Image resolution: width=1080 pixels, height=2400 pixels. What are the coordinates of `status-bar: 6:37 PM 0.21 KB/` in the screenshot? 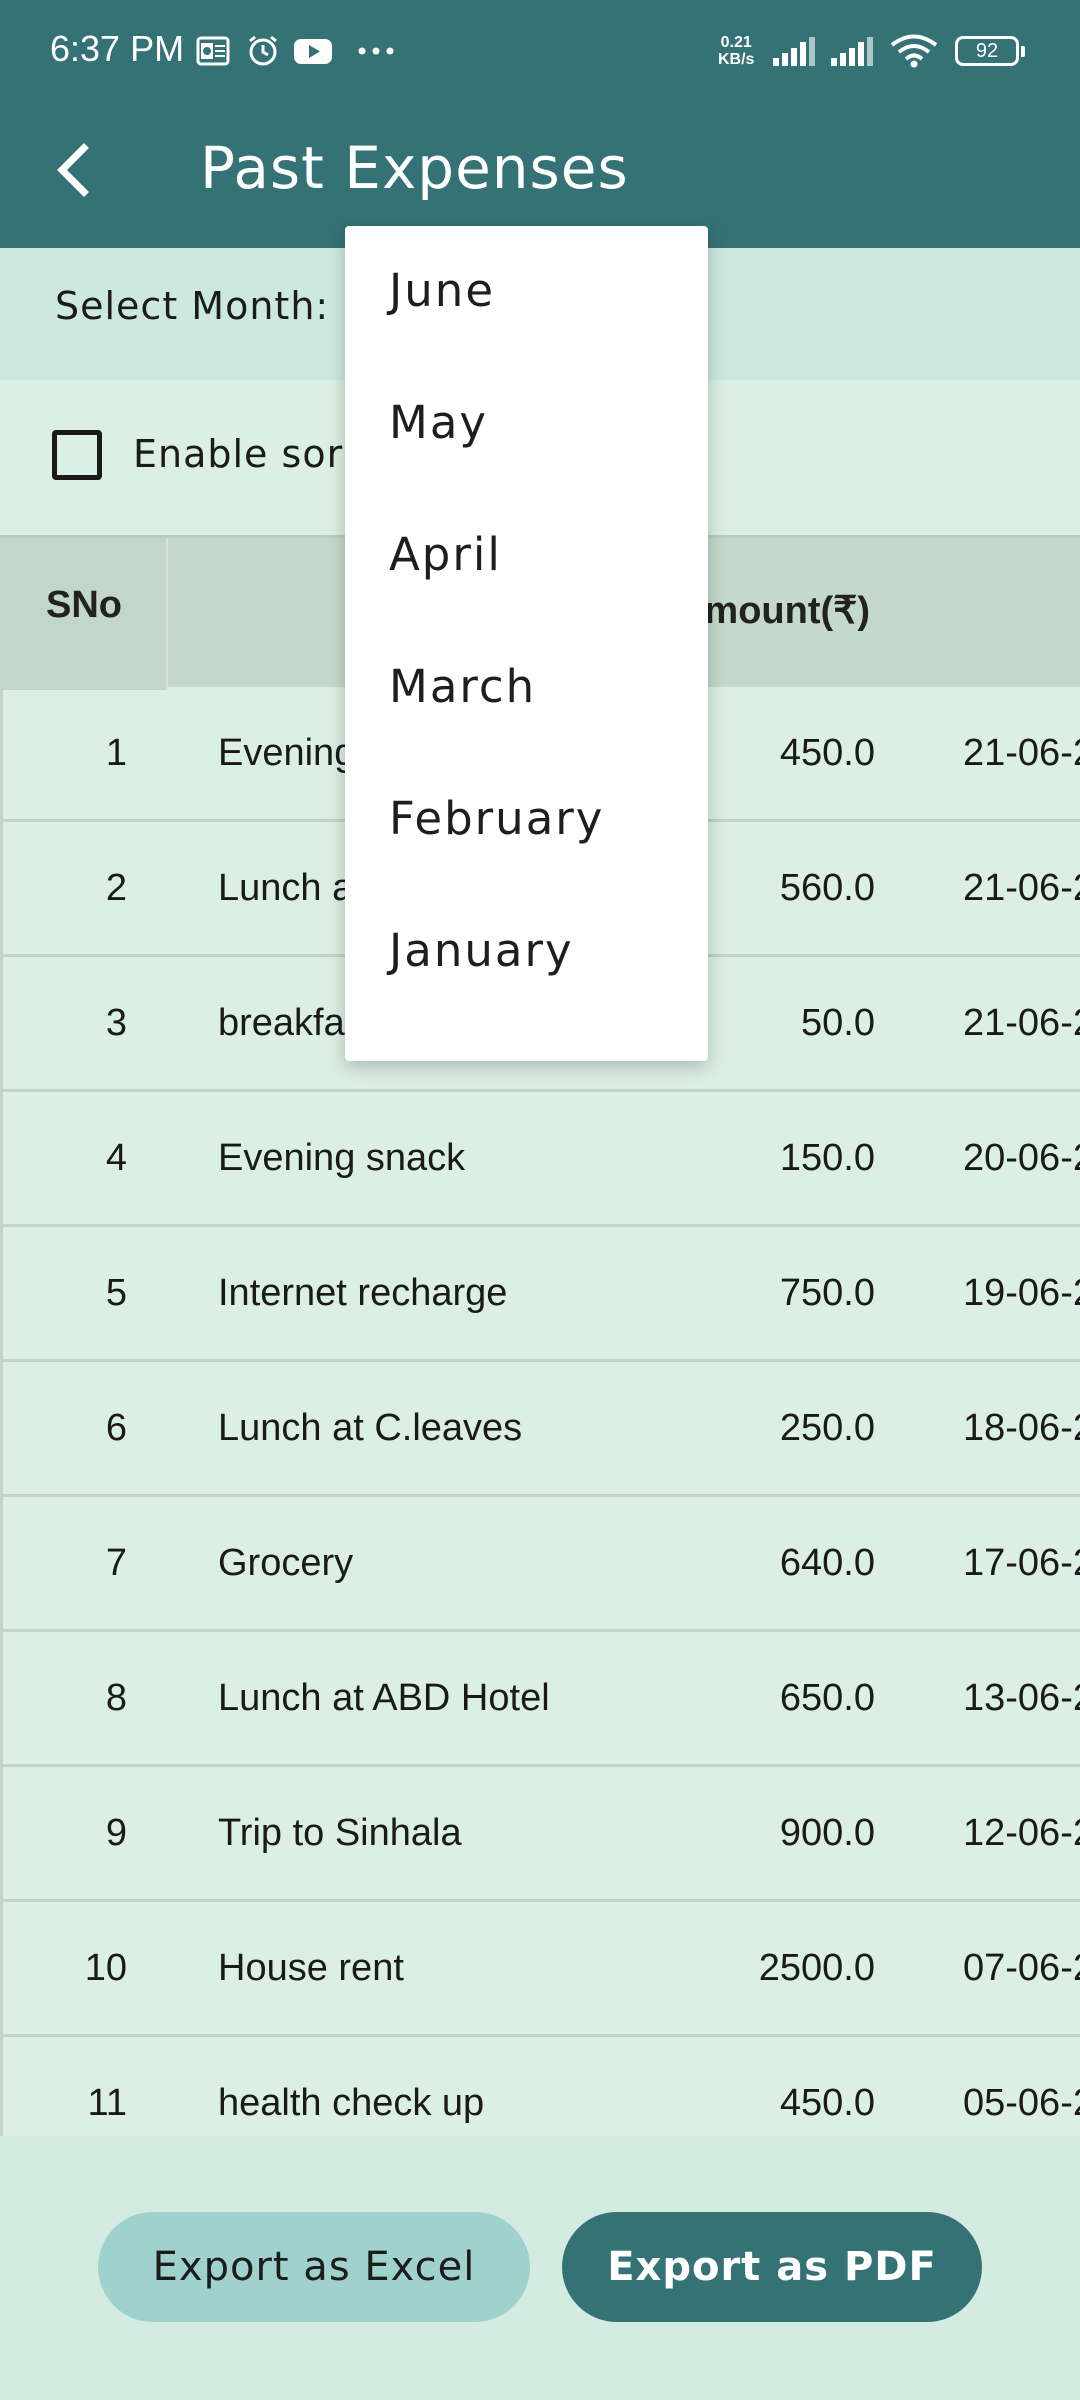 It's located at (540, 52).